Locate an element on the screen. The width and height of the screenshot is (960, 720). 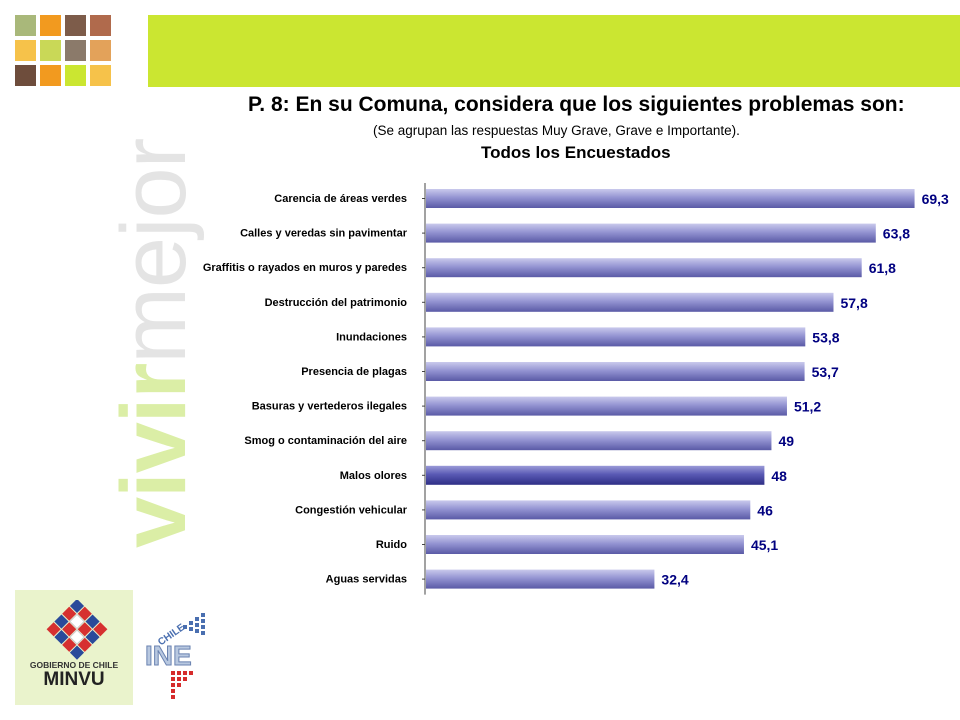
ine-name-text: INE is located at coordinates (168, 655).